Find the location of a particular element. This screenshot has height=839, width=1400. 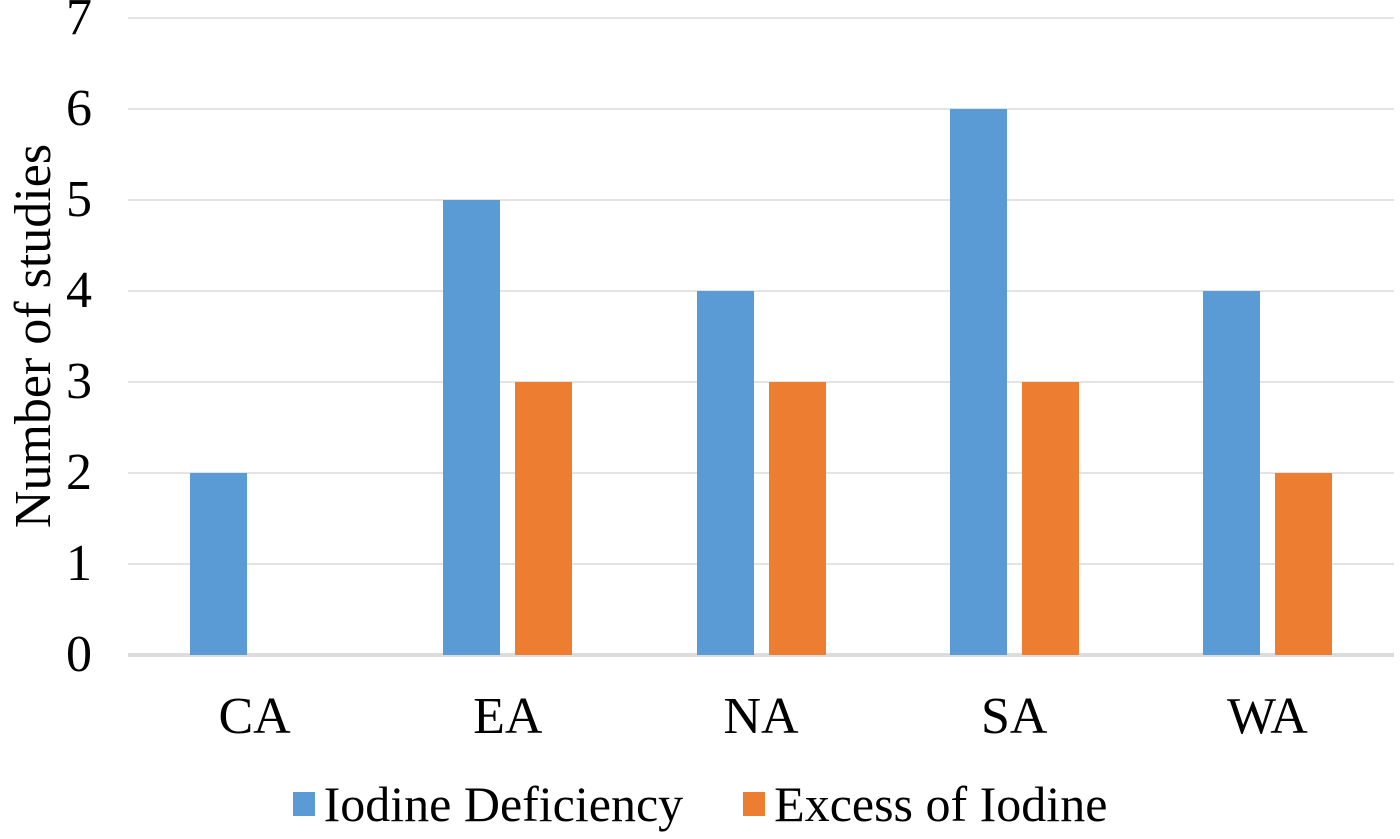

legend-label: Excess of Iodine is located at coordinates (941, 804).